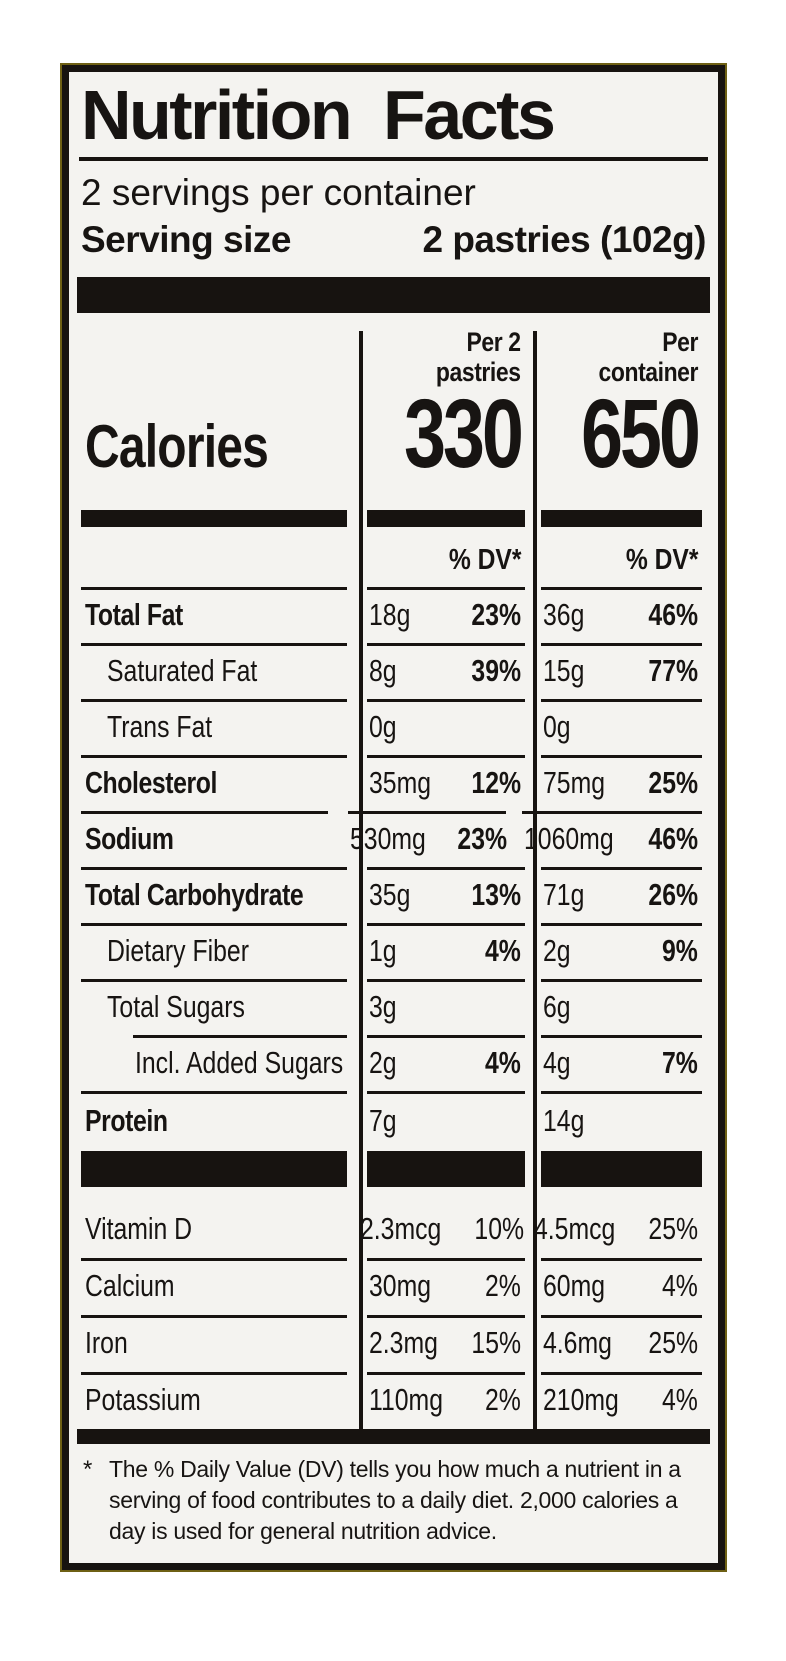 This screenshot has height=1661, width=786. I want to click on amount-per-container: 2g, so click(557, 950).